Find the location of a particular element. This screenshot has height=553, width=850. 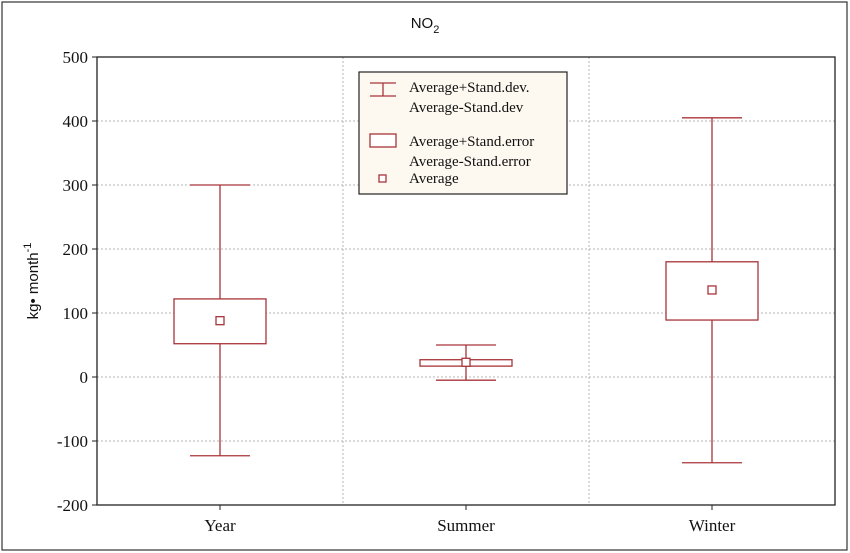

y-tick-label: 300 is located at coordinates (76, 185).